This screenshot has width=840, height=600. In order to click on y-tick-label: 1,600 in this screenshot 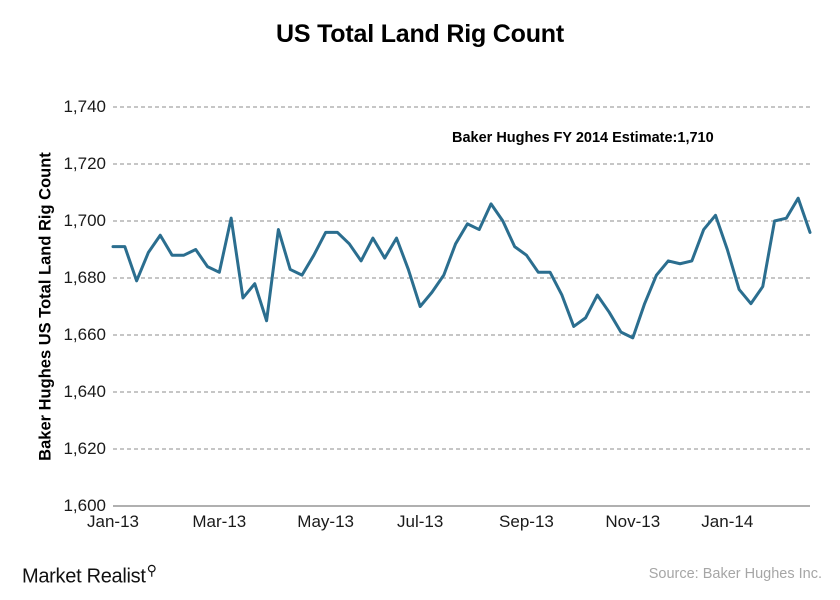, I will do `click(84, 505)`.